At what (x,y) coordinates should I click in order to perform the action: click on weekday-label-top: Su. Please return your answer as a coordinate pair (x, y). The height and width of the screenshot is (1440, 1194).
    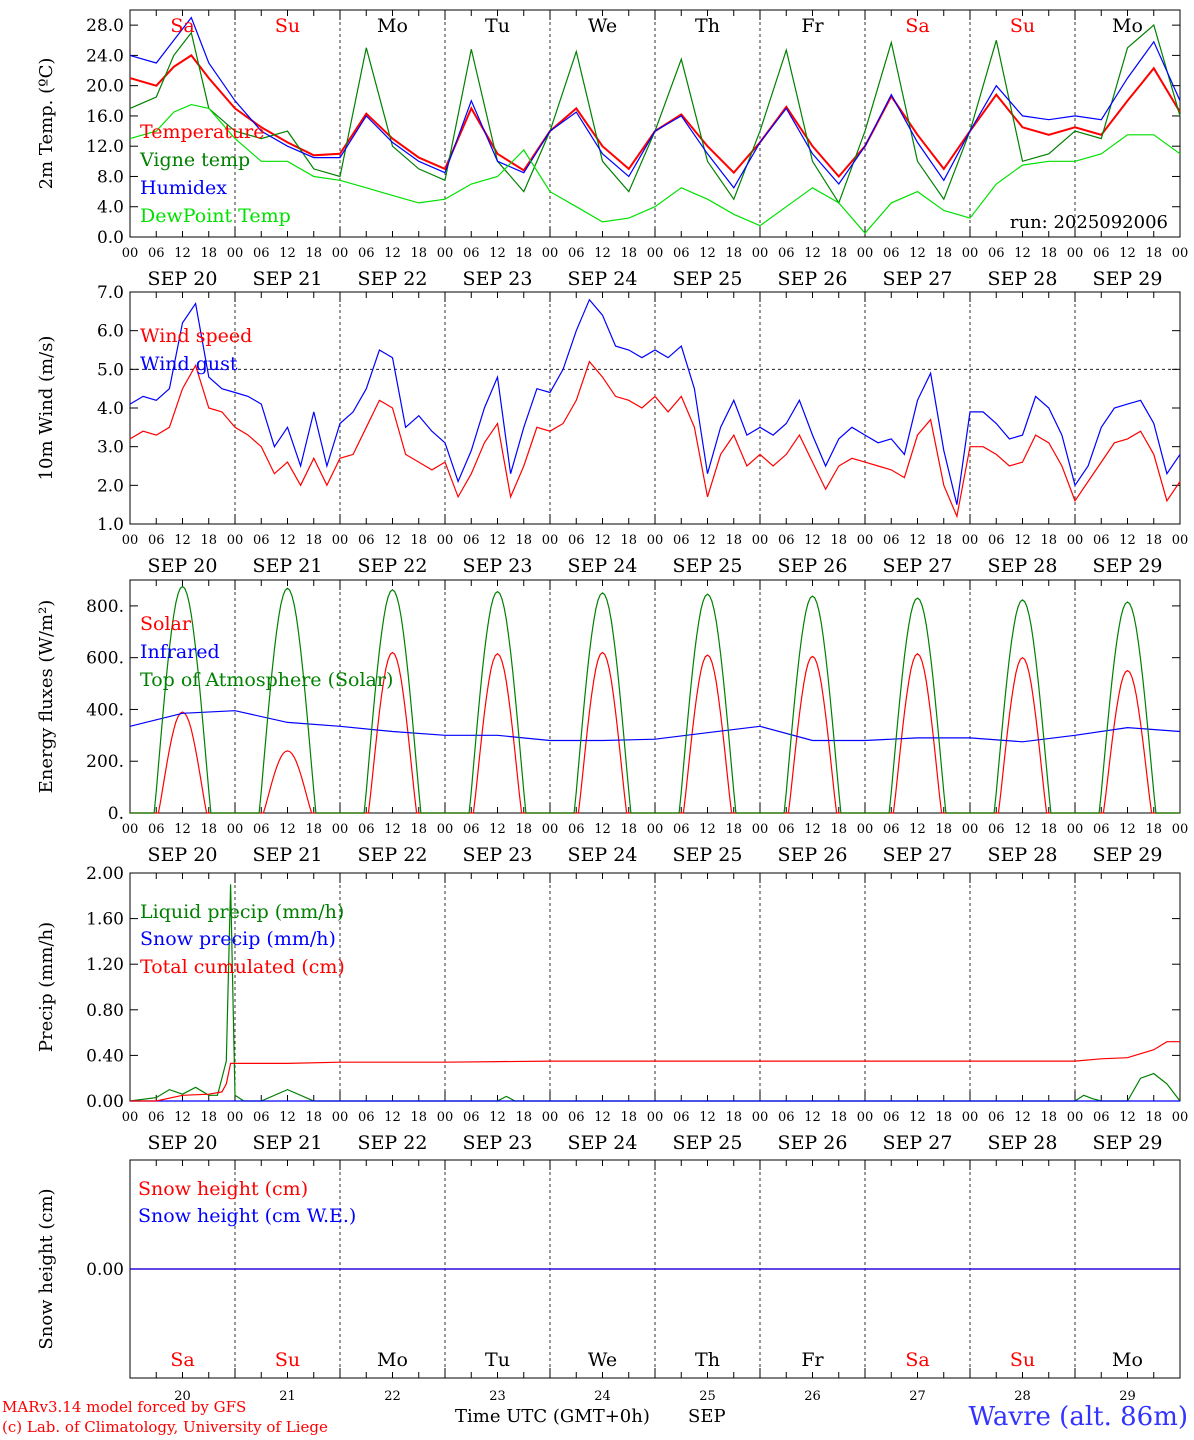
    Looking at the image, I should click on (1022, 26).